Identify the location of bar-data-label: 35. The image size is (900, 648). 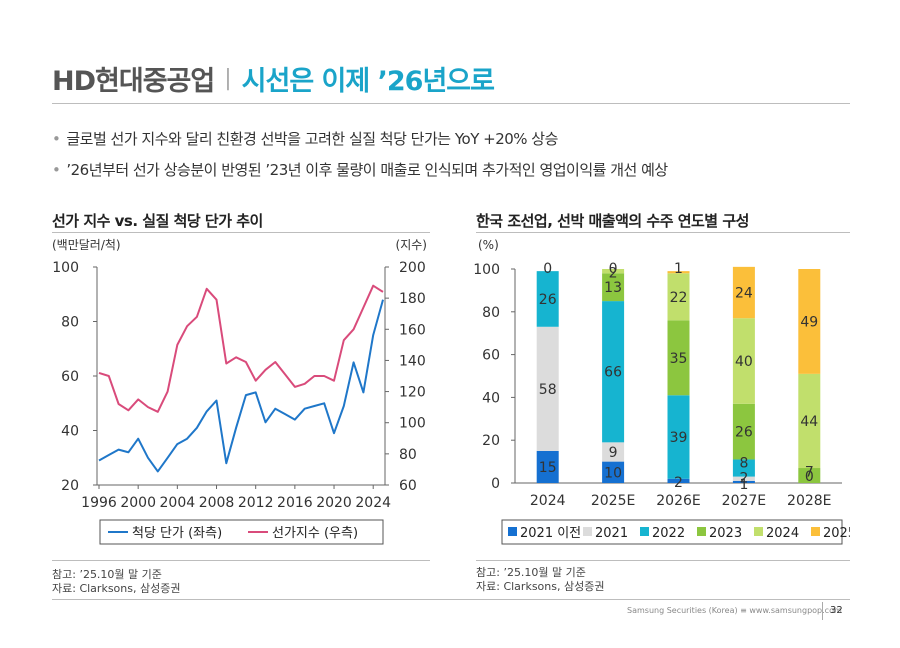
(679, 359).